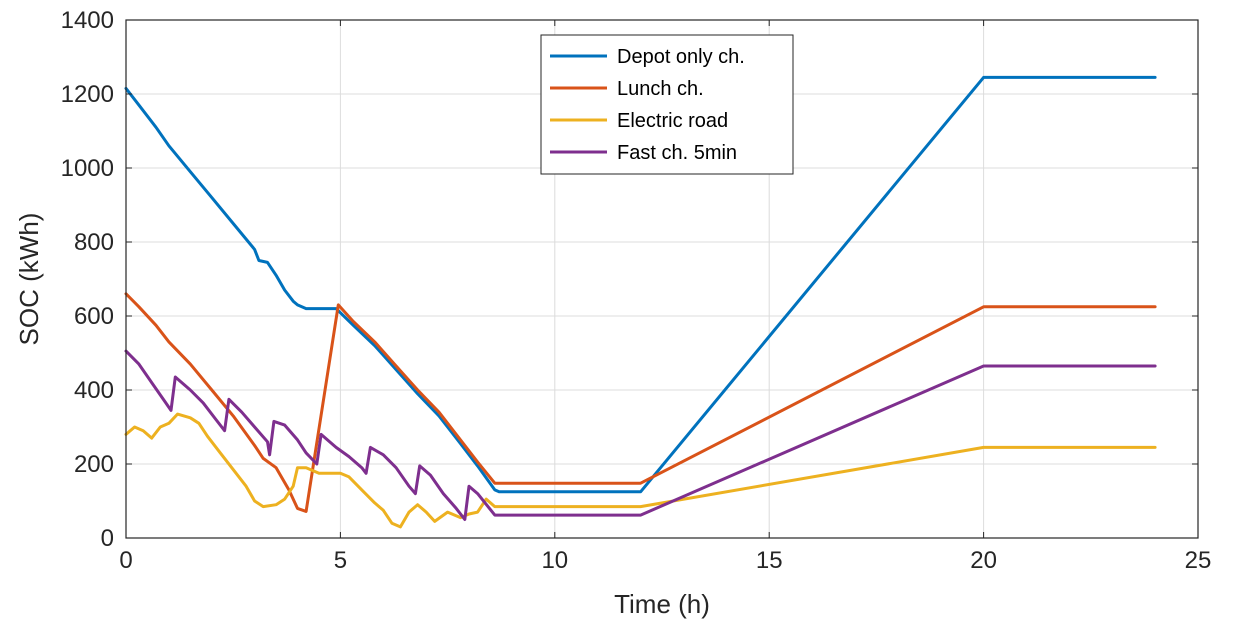 This screenshot has height=629, width=1233. What do you see at coordinates (662, 604) in the screenshot?
I see `x-axis-label: Time (h)` at bounding box center [662, 604].